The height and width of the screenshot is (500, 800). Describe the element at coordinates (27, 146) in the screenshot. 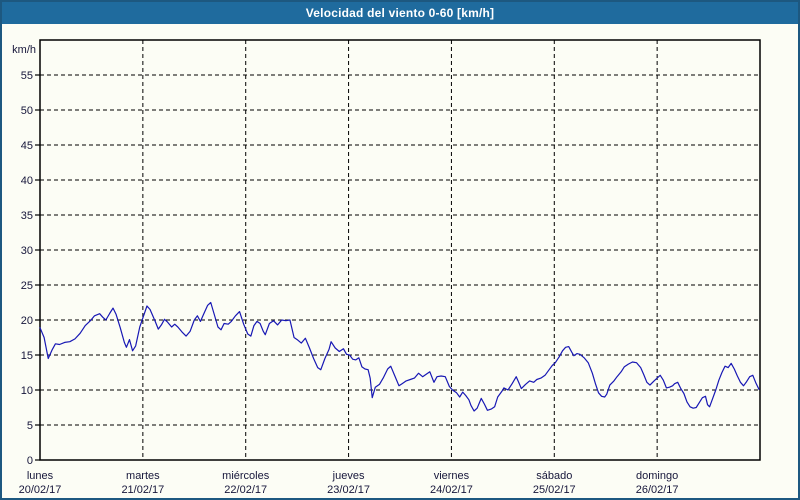

I see `y-tick-label: 45` at that location.